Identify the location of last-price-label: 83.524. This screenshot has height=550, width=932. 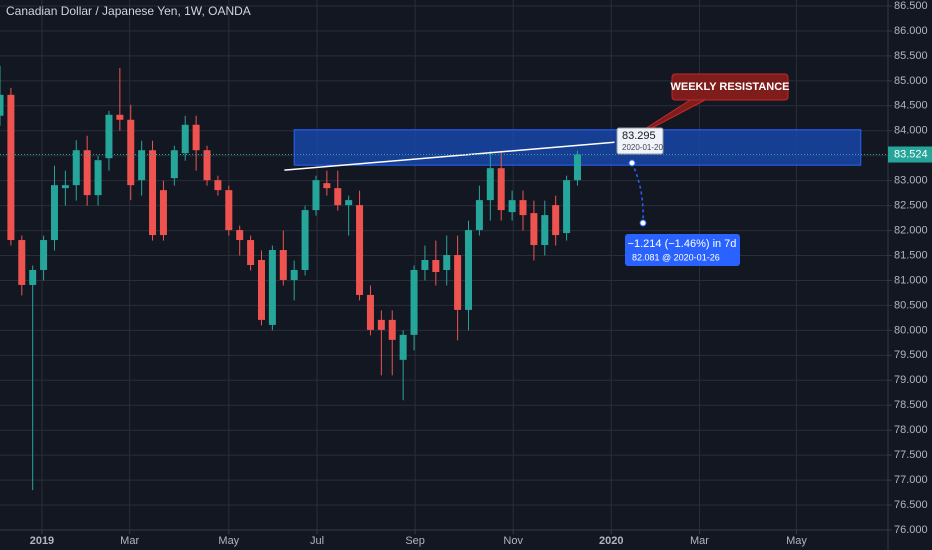
(911, 154).